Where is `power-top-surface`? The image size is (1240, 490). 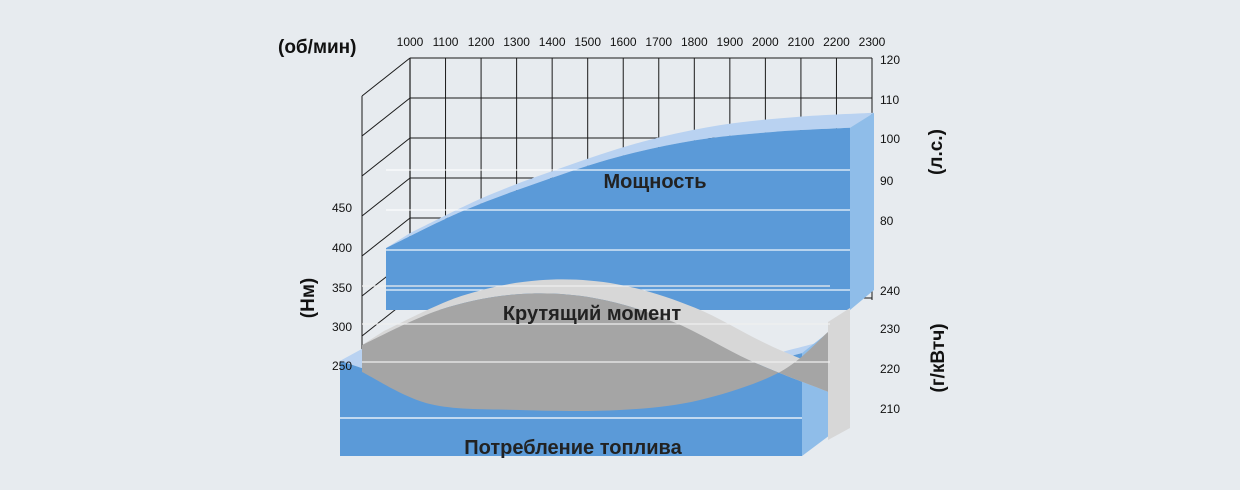 power-top-surface is located at coordinates (630, 180).